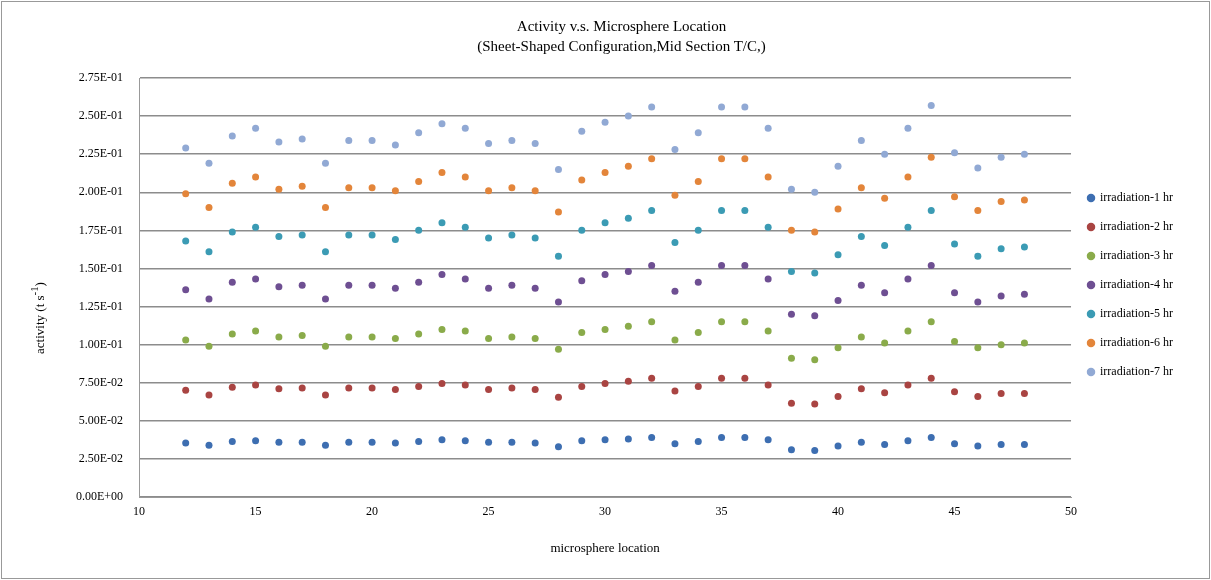 This screenshot has width=1211, height=580. I want to click on legend-label: irradiation-3 hr, so click(1137, 255).